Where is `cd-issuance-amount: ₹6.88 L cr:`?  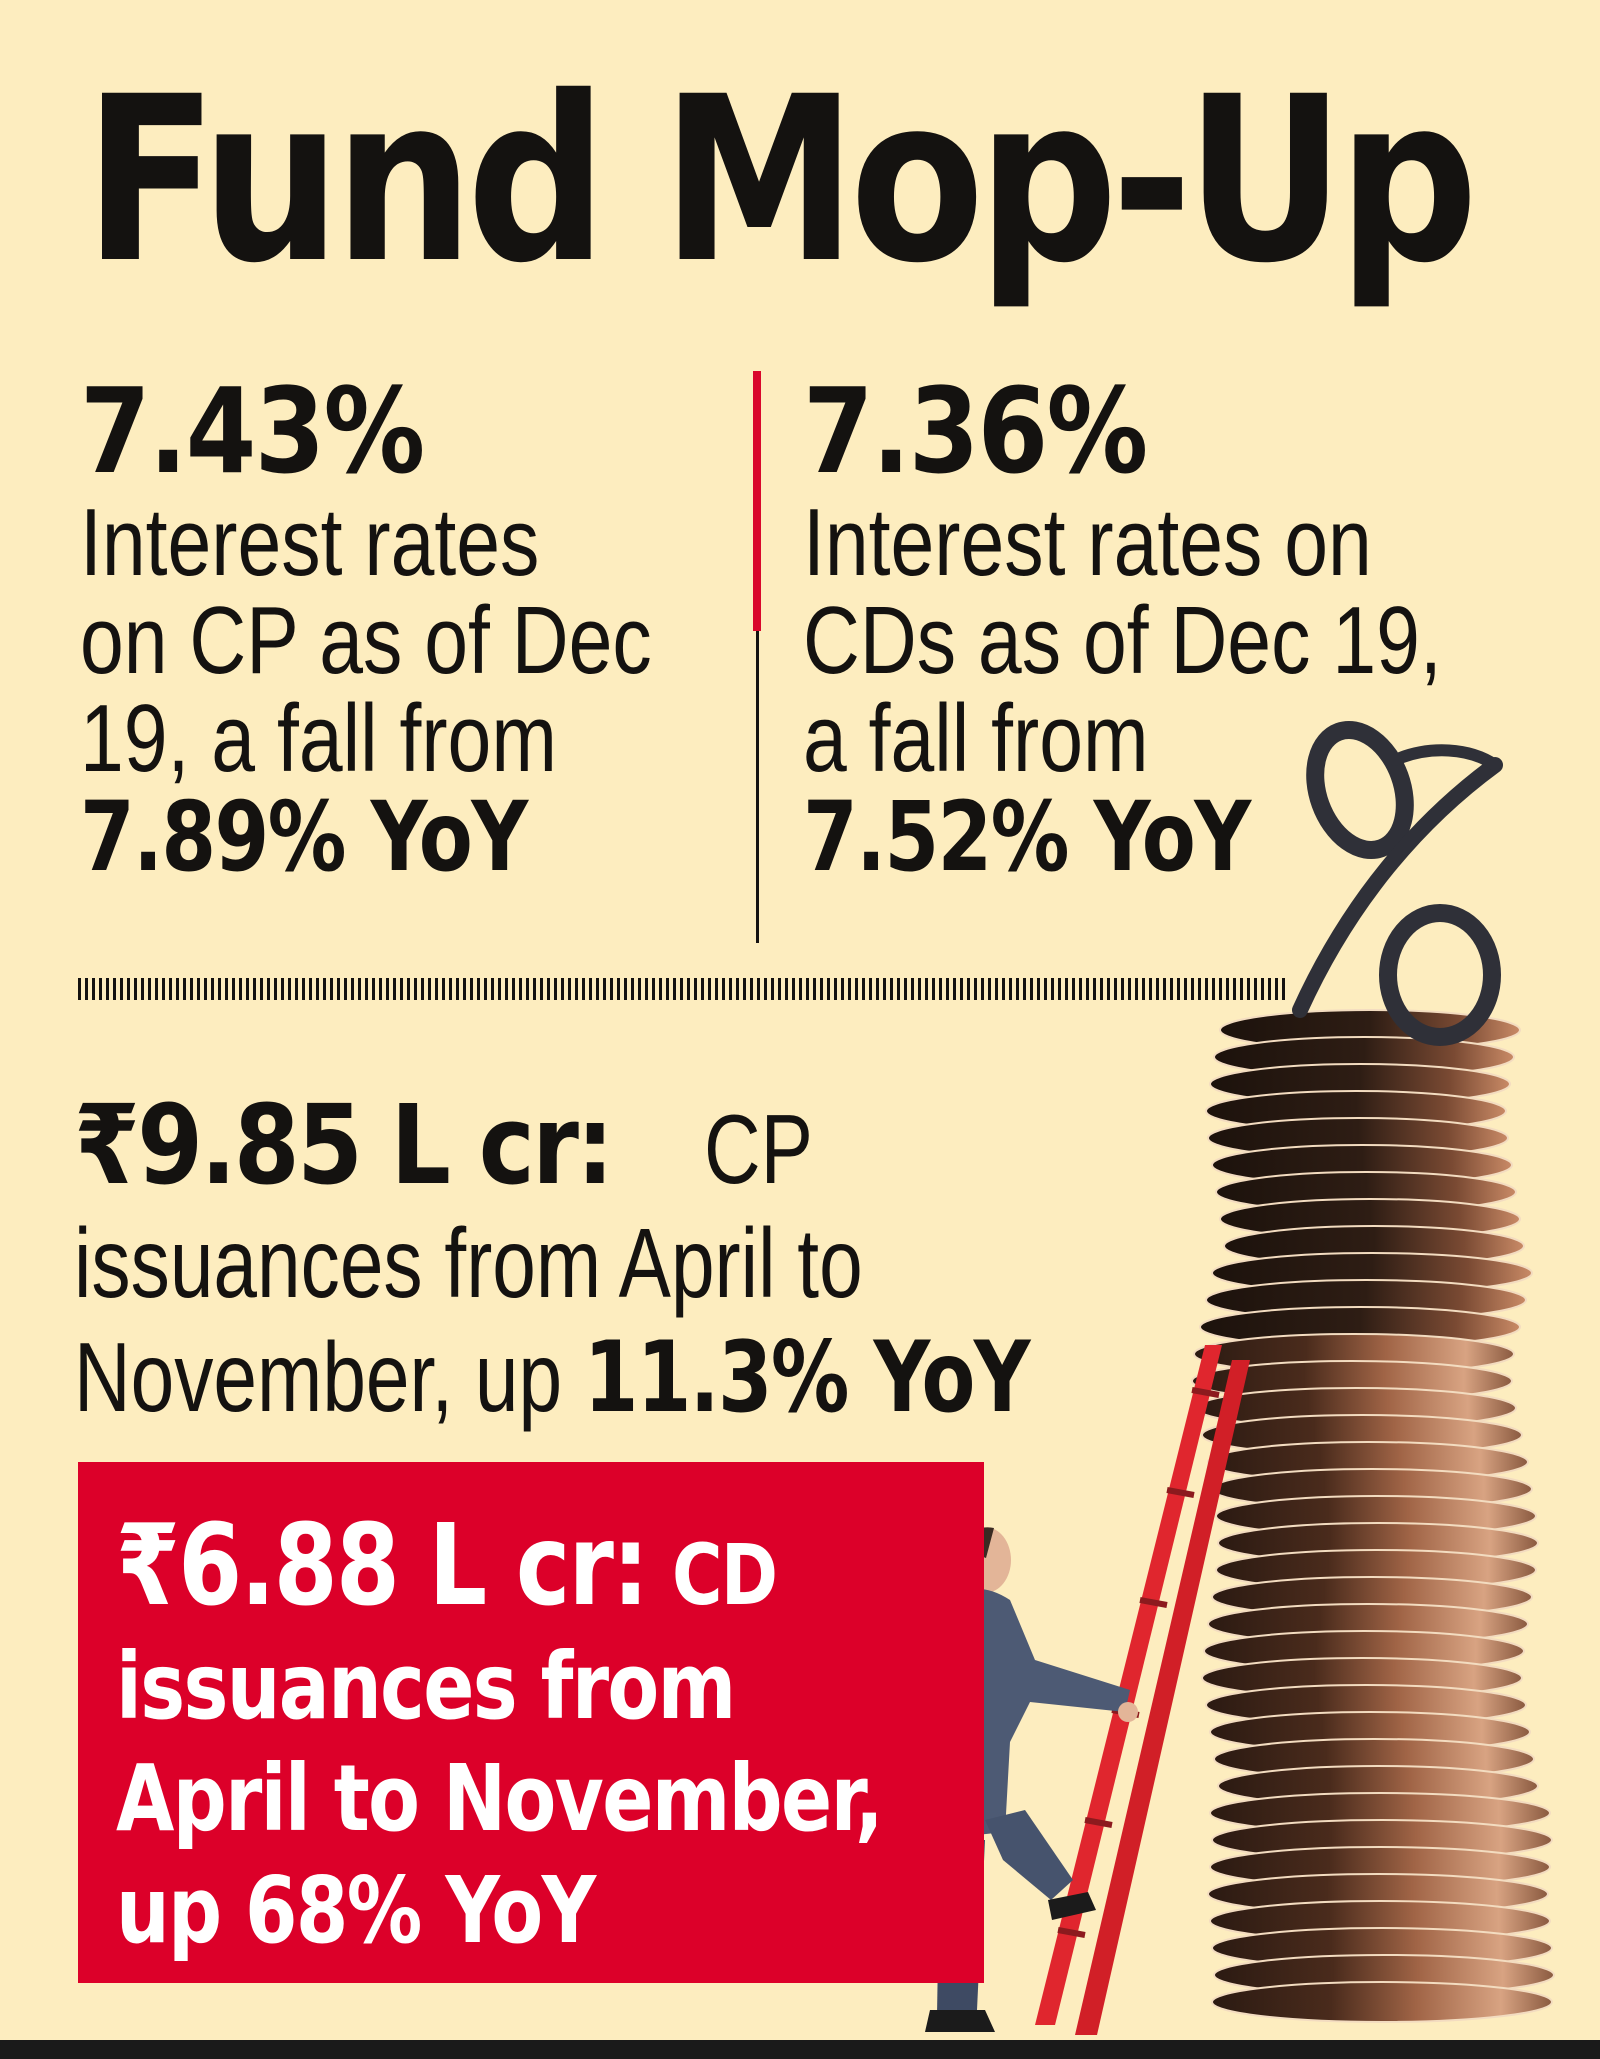 cd-issuance-amount: ₹6.88 L cr: is located at coordinates (382, 1566).